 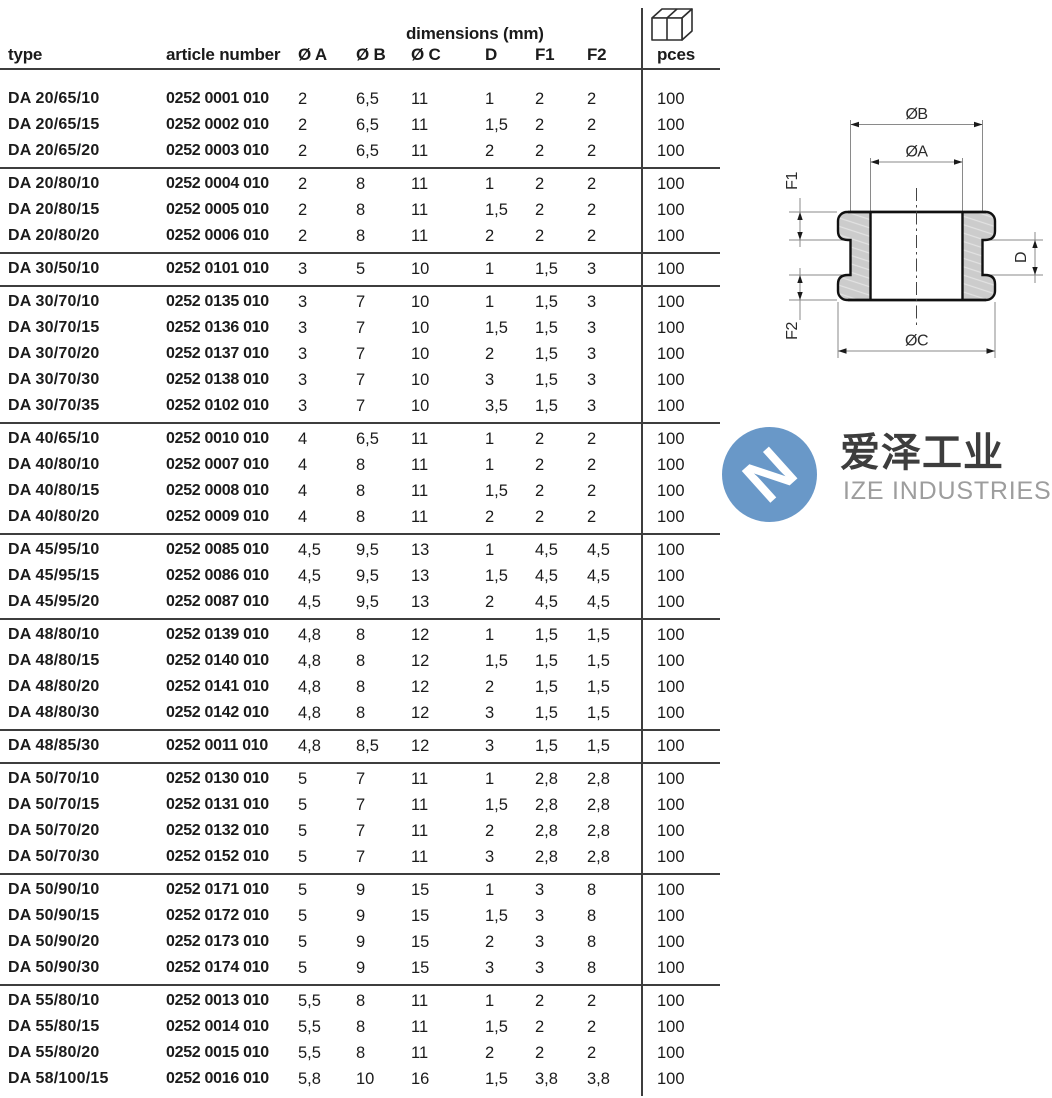 I want to click on type-cell: DA 50/90/30, so click(x=54, y=967).